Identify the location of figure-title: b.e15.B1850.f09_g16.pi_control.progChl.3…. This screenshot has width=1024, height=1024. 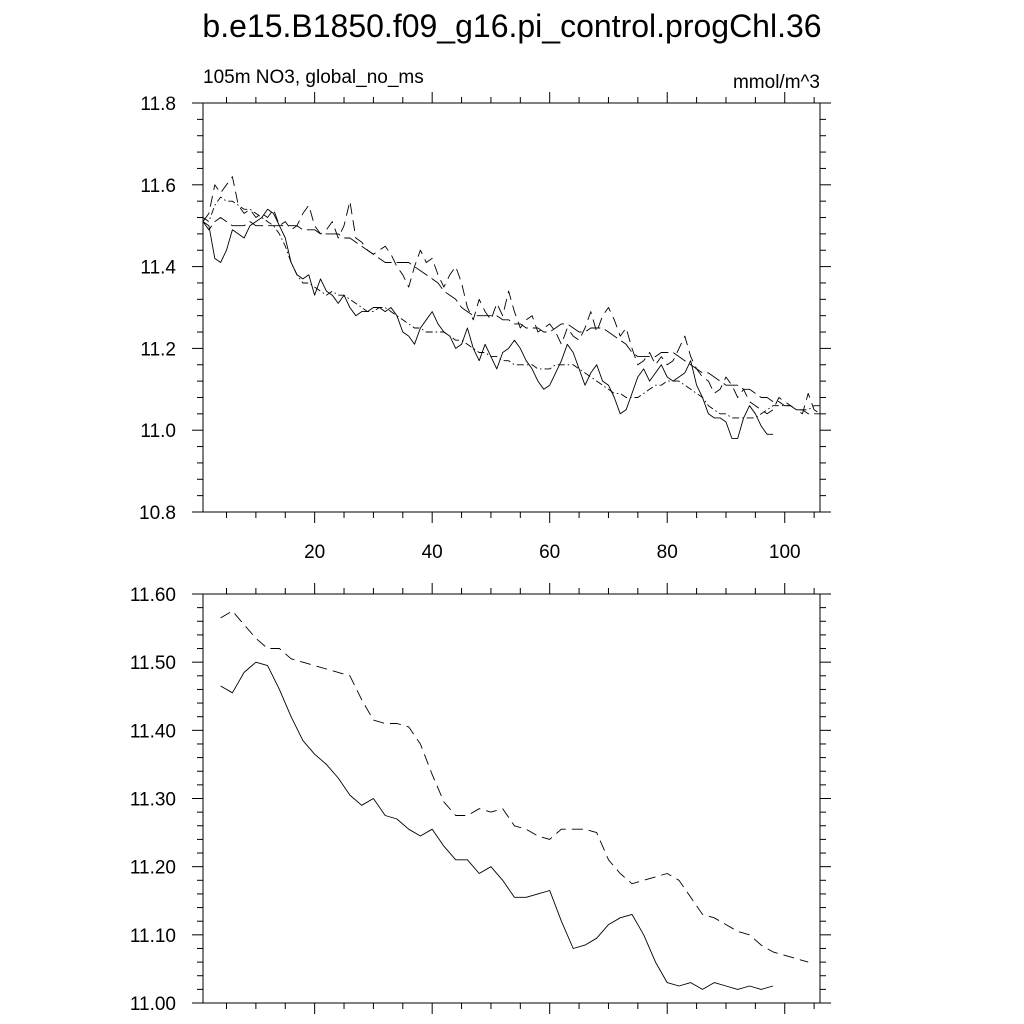
(511, 26).